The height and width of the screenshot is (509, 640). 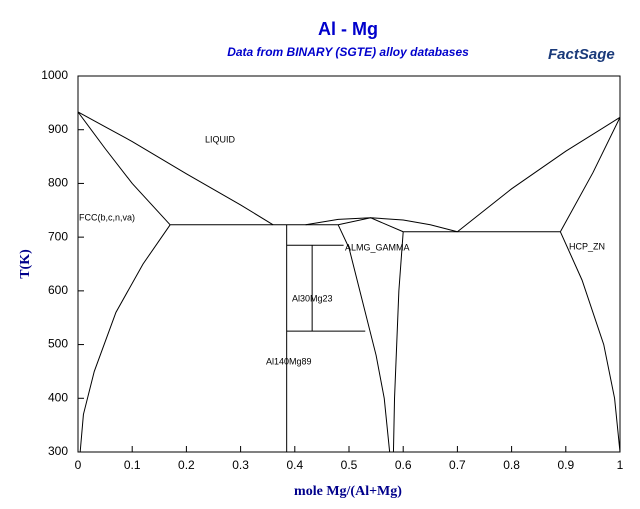 I want to click on x-tick-label: 0.8, so click(x=511, y=465).